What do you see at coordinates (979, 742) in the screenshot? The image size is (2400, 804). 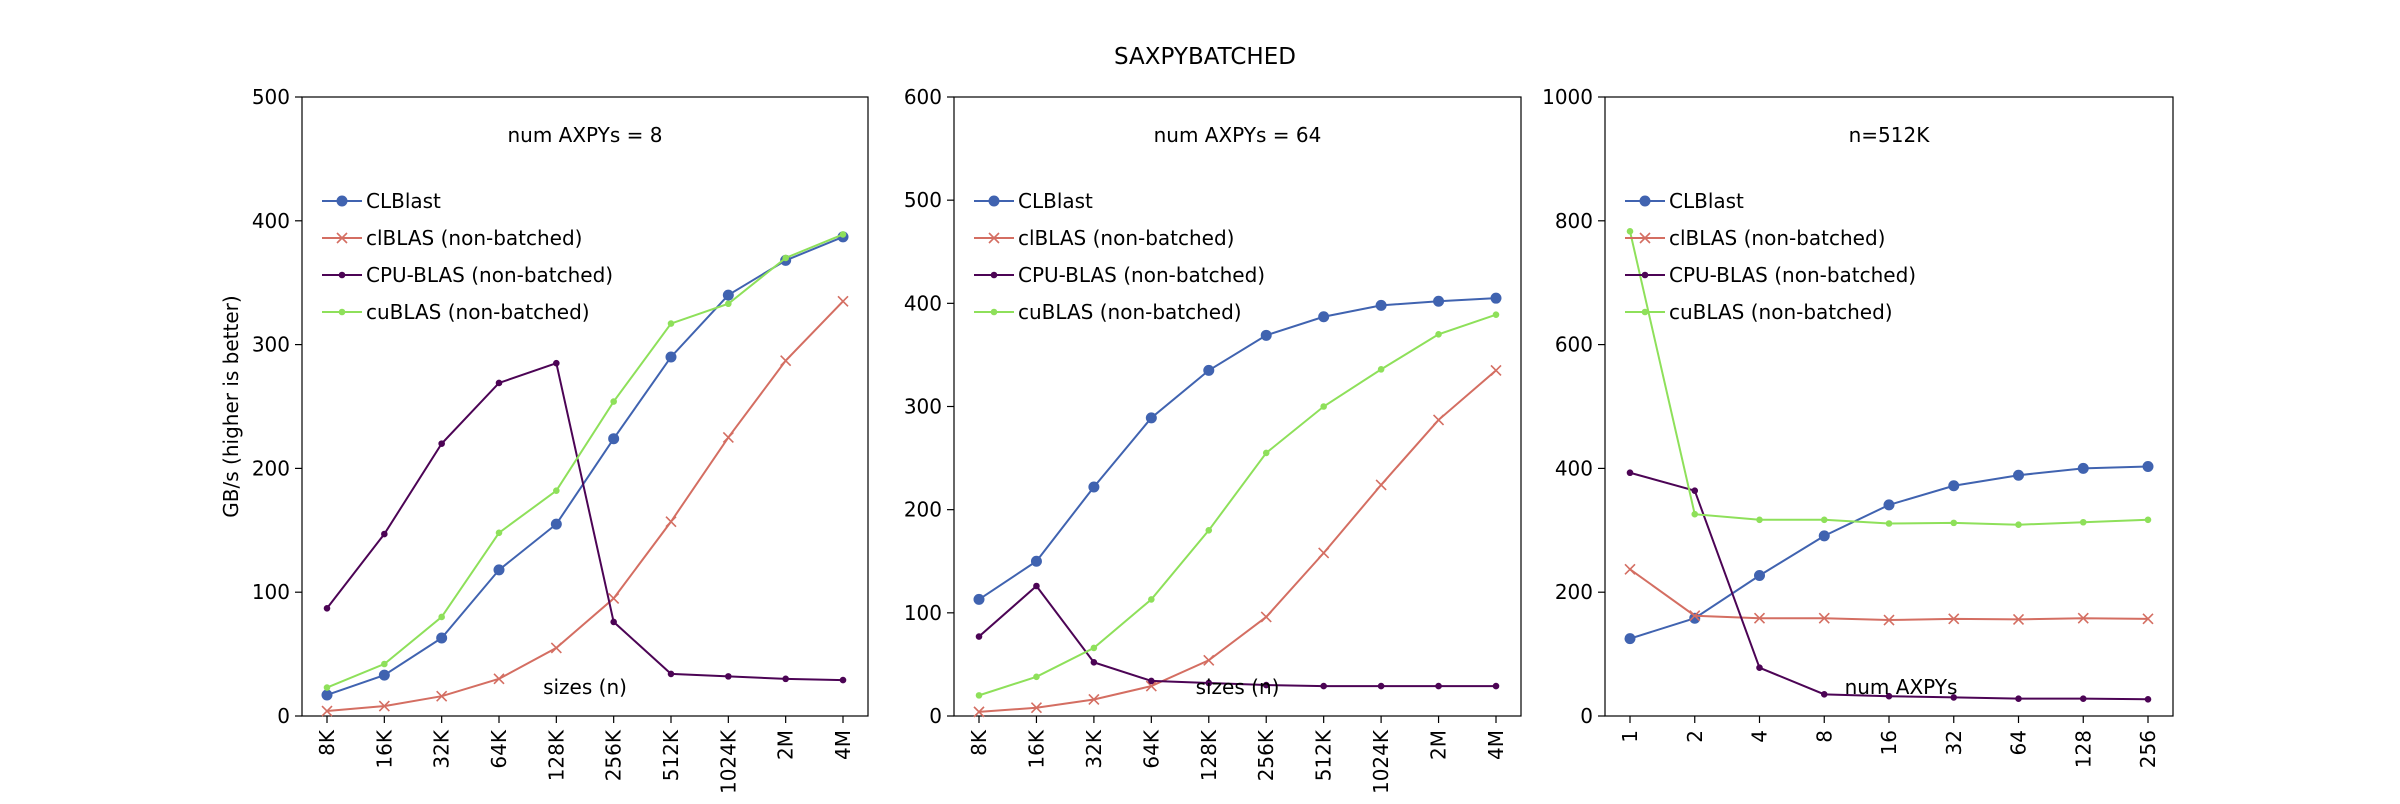 I see `x-tick-label: 8K` at bounding box center [979, 742].